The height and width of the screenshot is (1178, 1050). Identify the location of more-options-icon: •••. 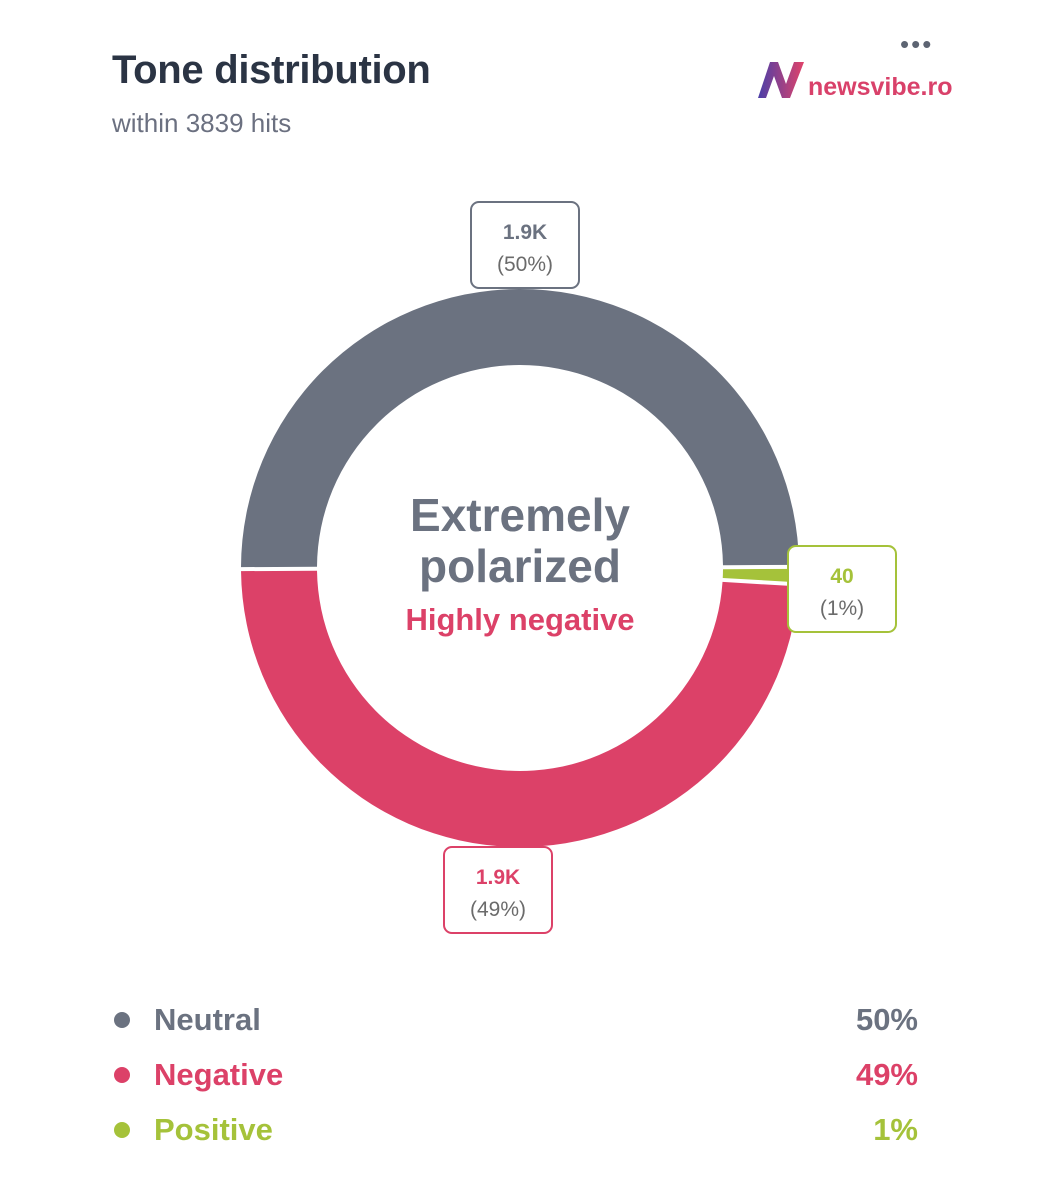
(917, 44).